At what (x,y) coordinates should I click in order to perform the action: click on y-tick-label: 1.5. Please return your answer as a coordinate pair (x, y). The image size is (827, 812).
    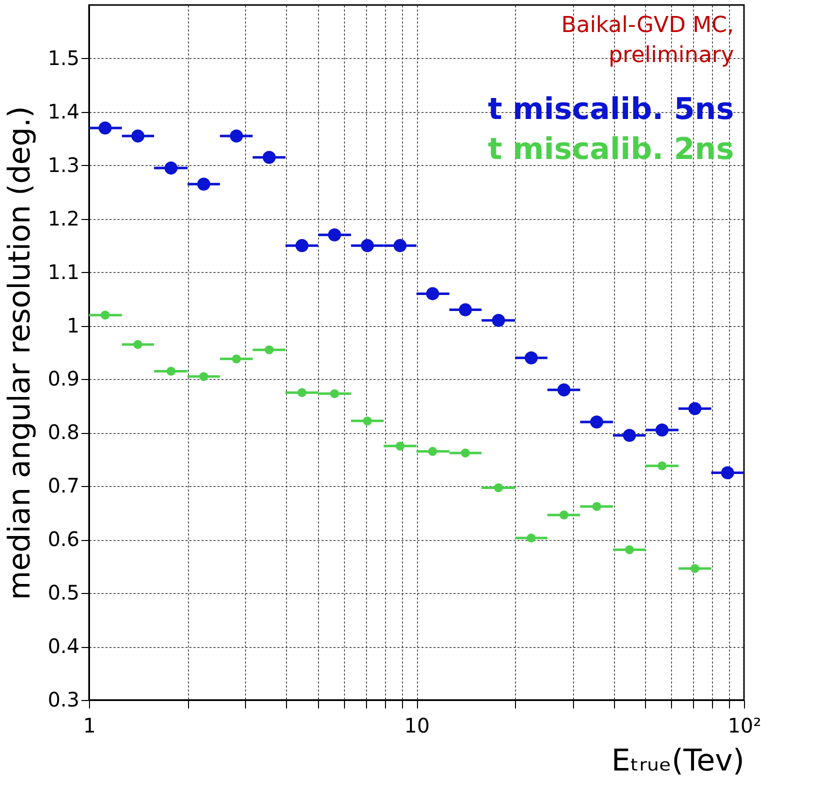
    Looking at the image, I should click on (64, 58).